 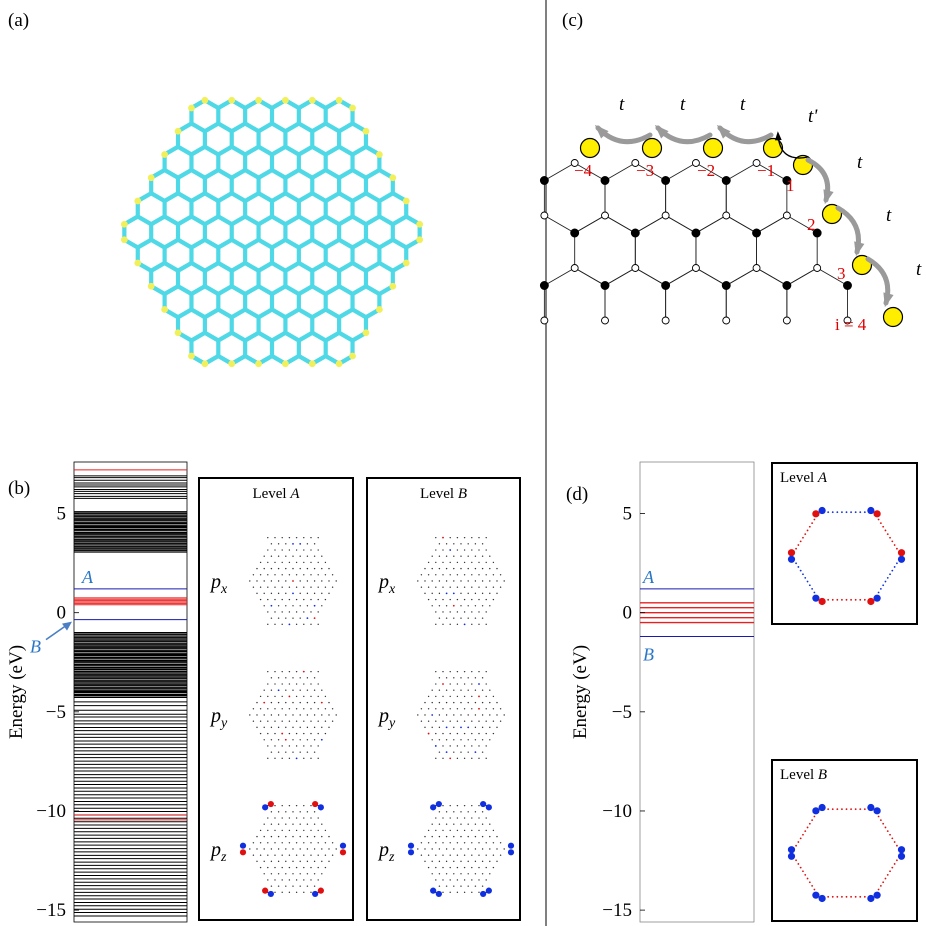 What do you see at coordinates (62, 613) in the screenshot?
I see `y-tick-label: 0` at bounding box center [62, 613].